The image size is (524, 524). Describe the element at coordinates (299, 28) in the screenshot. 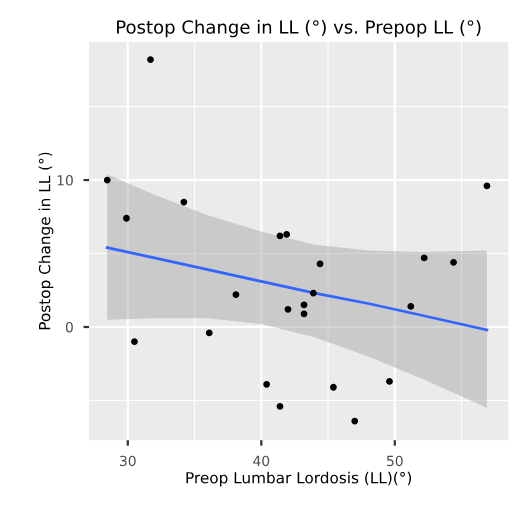

I see `chart-title: Postop Change in LL (°) vs. Prepop LL (°)` at that location.